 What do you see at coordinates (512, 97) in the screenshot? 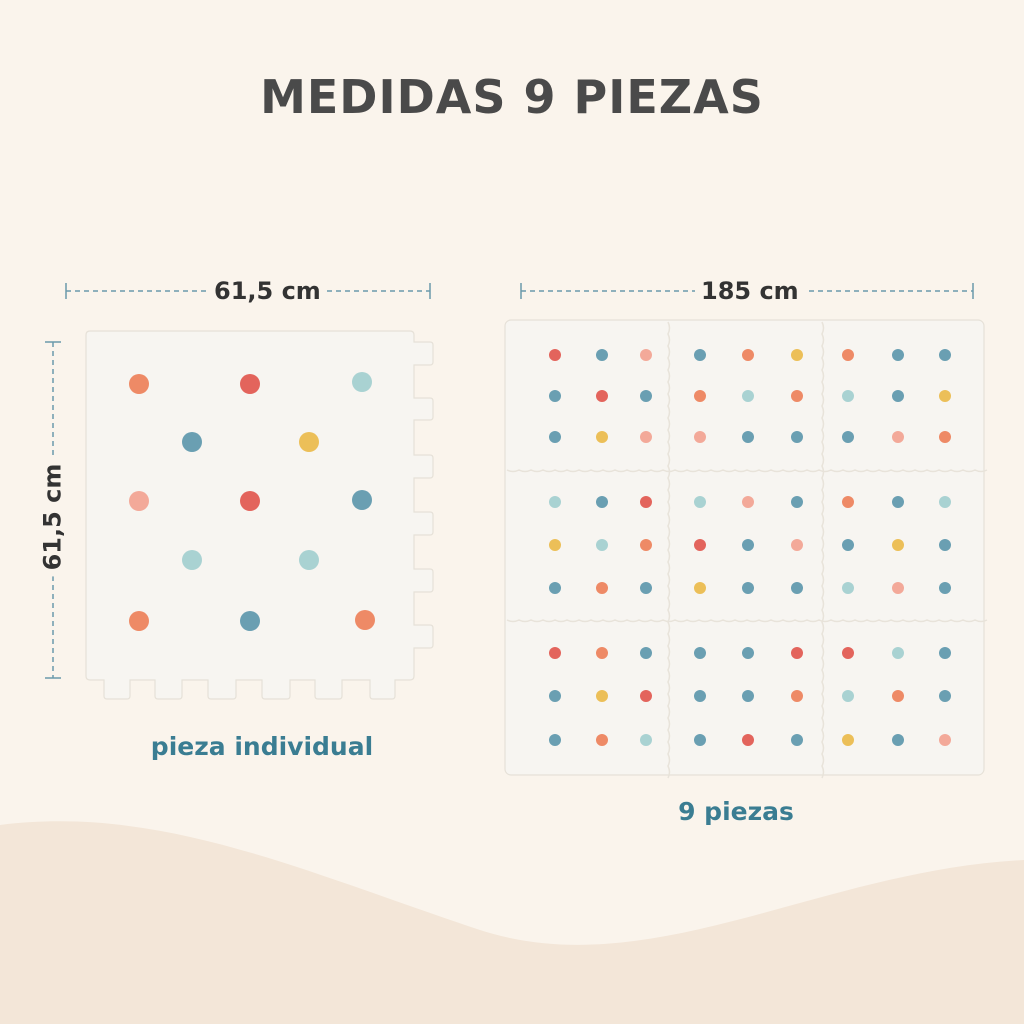
I see `page-title: MEDIDAS 9 PIEZAS` at bounding box center [512, 97].